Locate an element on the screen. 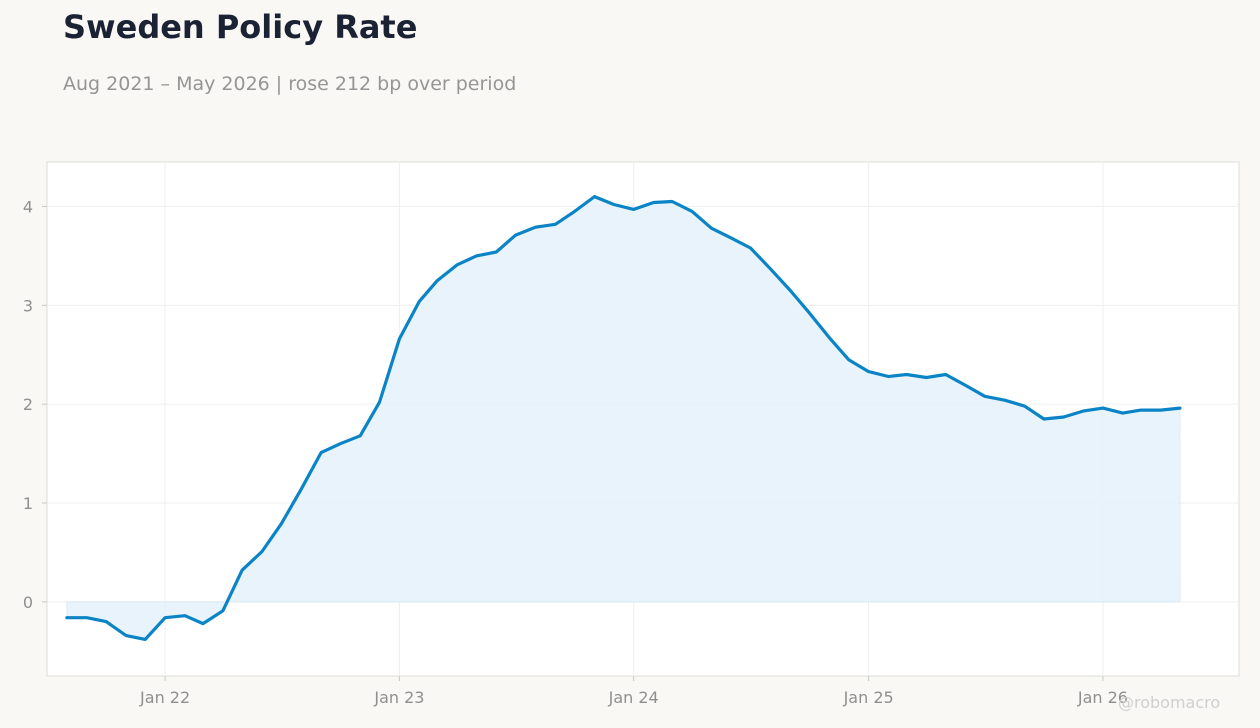 This screenshot has height=728, width=1260. y-tick-label: 0 is located at coordinates (28, 602).